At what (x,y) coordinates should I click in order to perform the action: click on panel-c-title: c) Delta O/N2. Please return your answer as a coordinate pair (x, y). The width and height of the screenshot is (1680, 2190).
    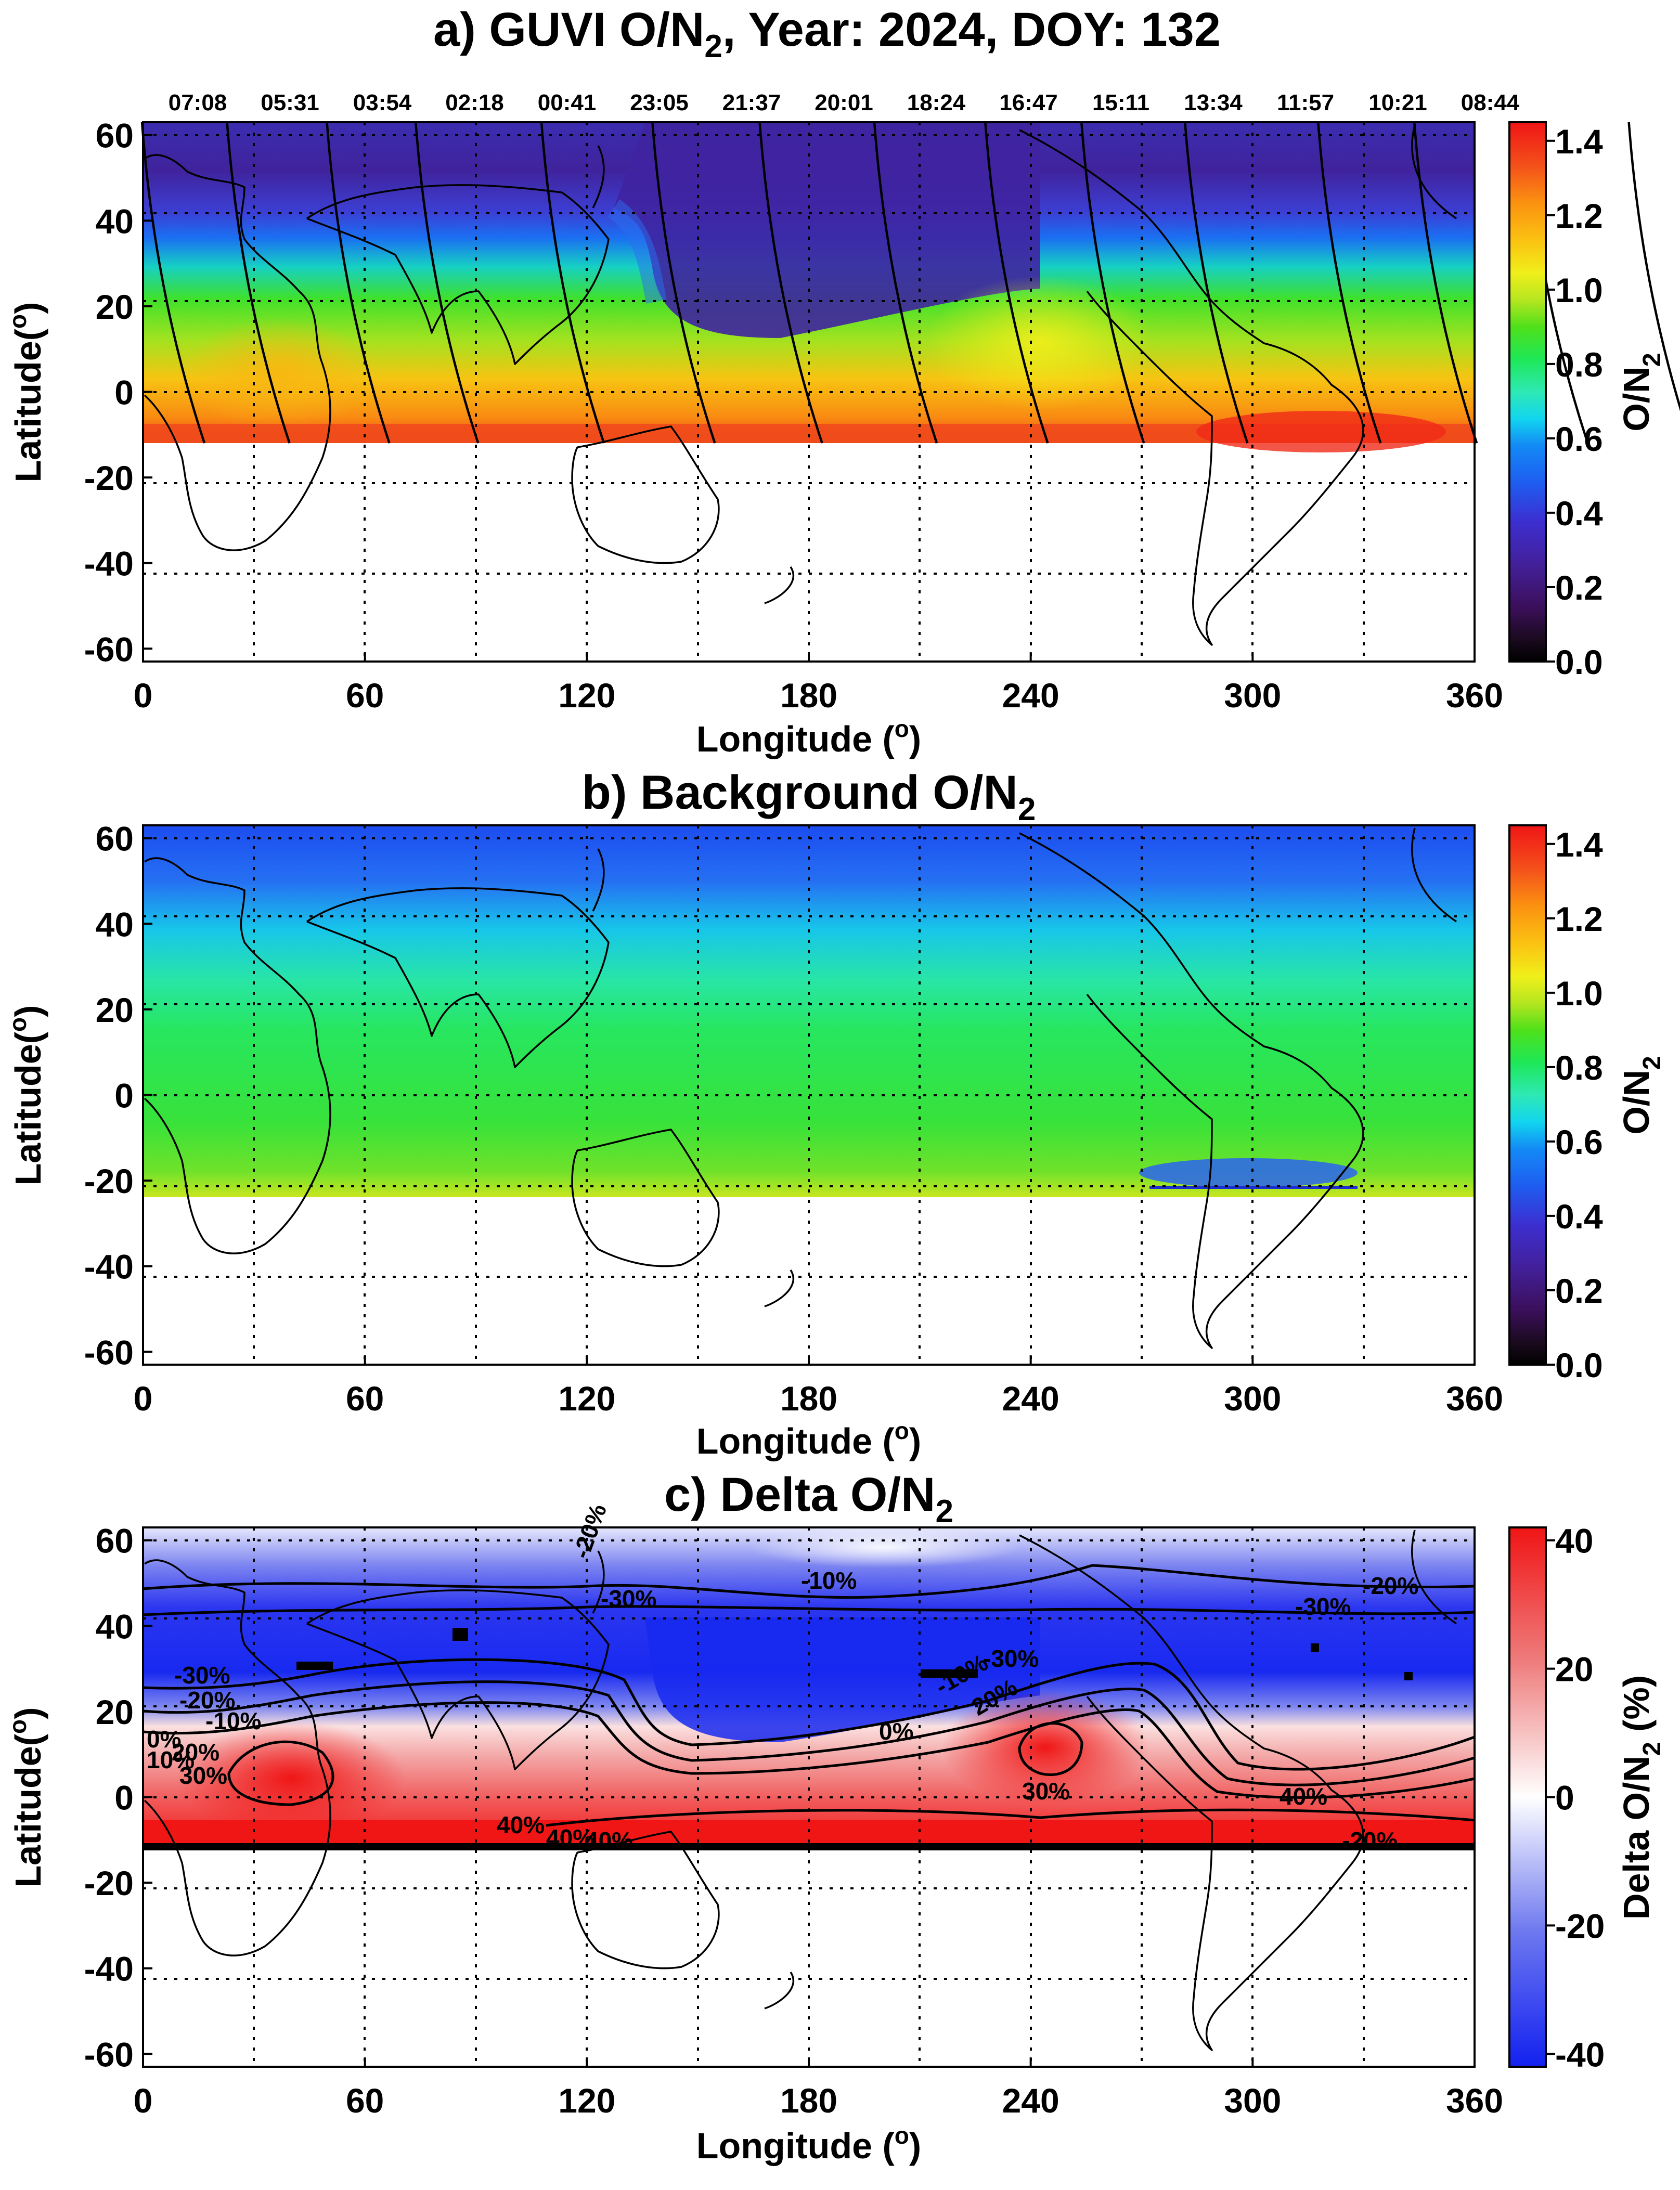
    Looking at the image, I should click on (808, 1499).